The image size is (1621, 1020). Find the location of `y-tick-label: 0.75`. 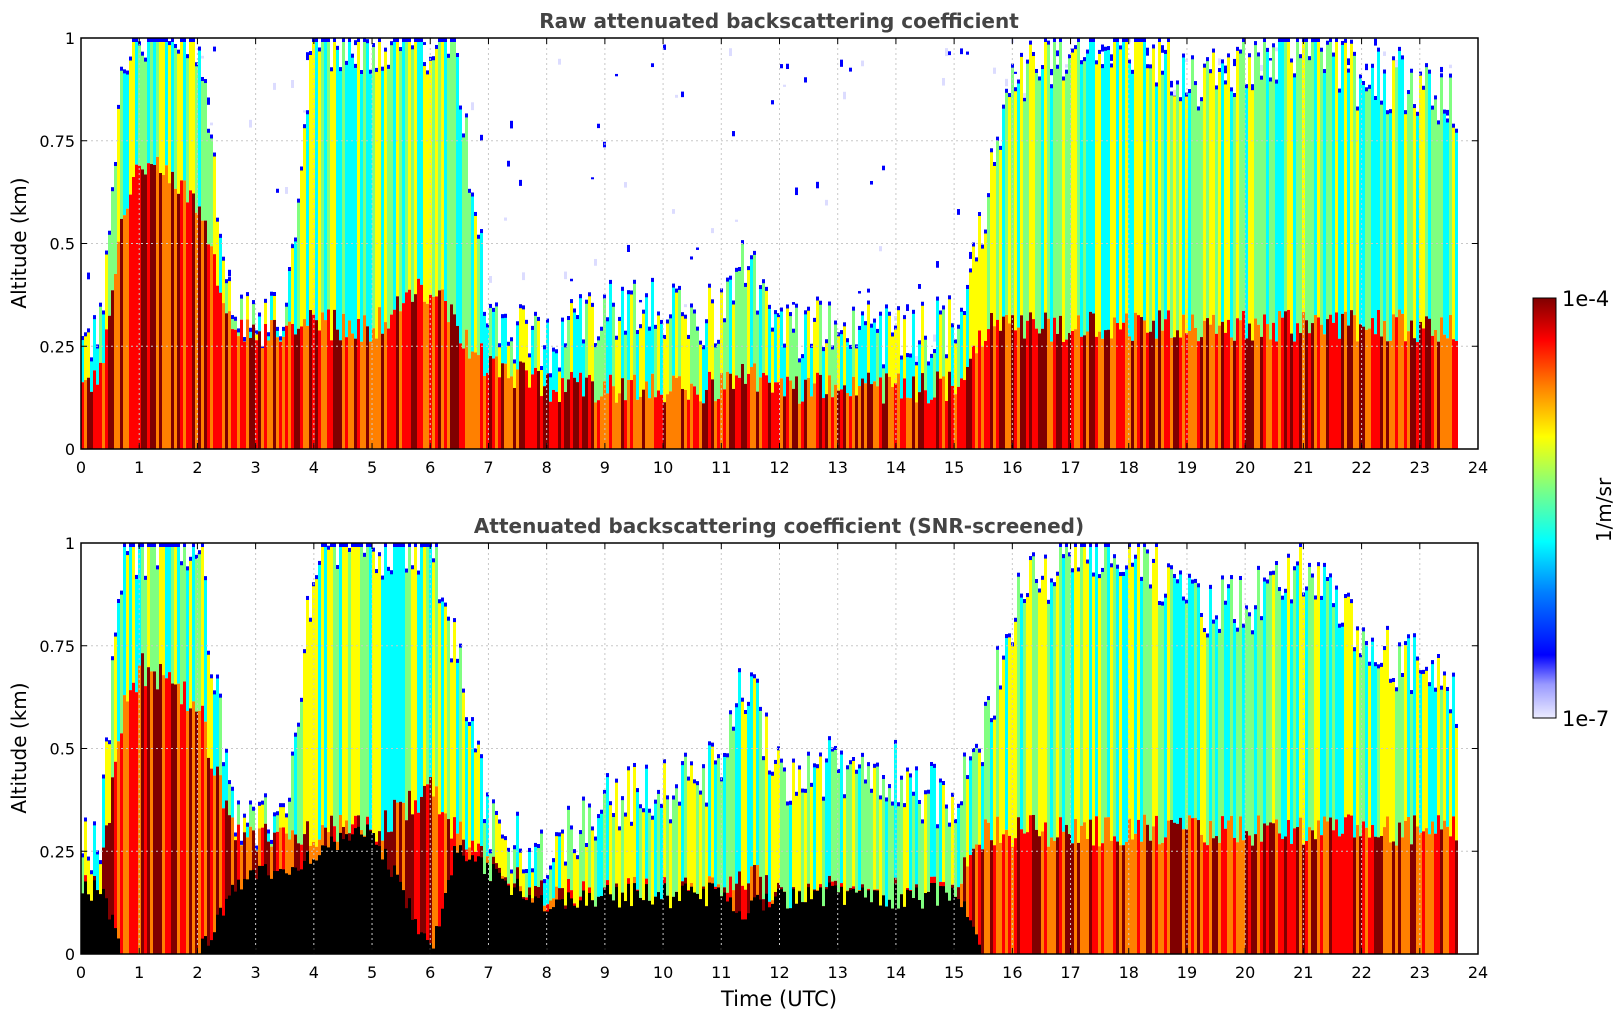

y-tick-label: 0.75 is located at coordinates (57, 141).